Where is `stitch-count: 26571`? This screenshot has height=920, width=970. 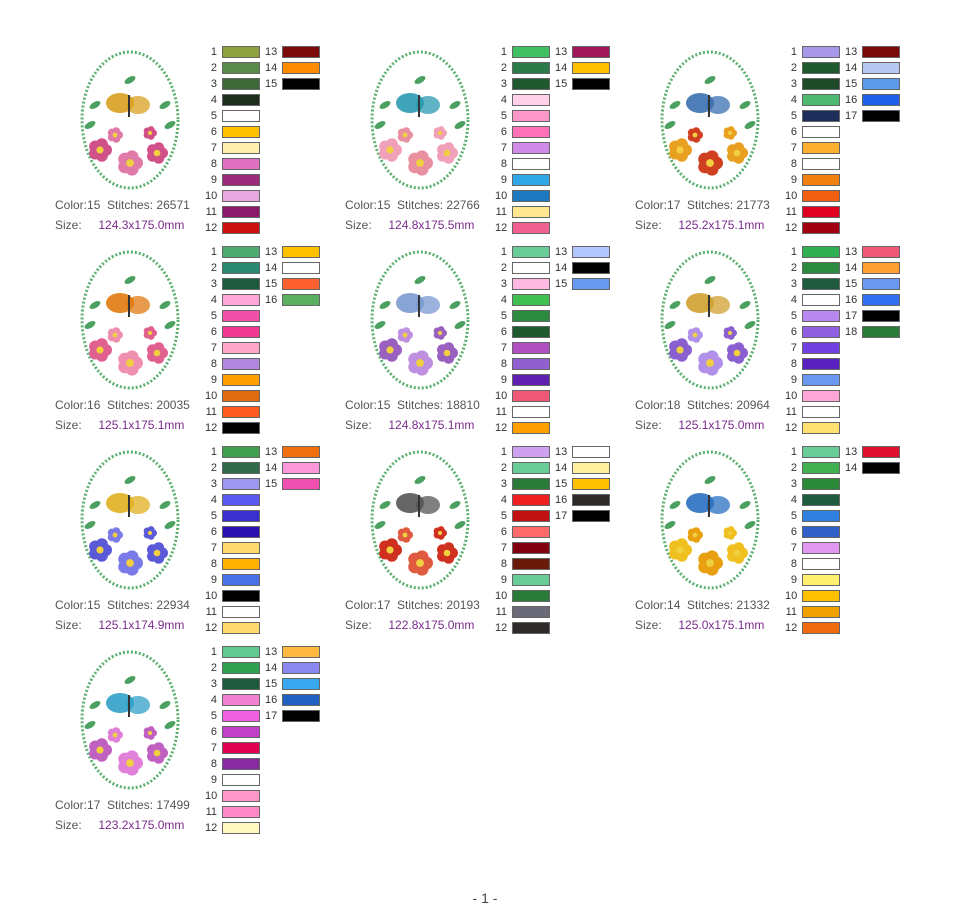
stitch-count: 26571 is located at coordinates (173, 205).